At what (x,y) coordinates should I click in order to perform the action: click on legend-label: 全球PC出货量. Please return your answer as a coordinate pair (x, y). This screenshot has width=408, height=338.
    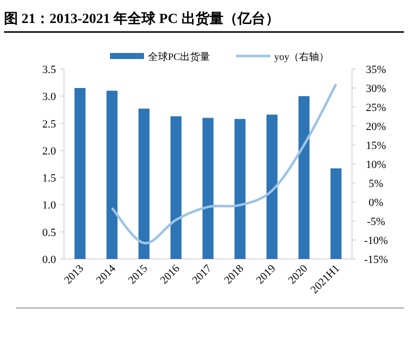
    Looking at the image, I should click on (179, 57).